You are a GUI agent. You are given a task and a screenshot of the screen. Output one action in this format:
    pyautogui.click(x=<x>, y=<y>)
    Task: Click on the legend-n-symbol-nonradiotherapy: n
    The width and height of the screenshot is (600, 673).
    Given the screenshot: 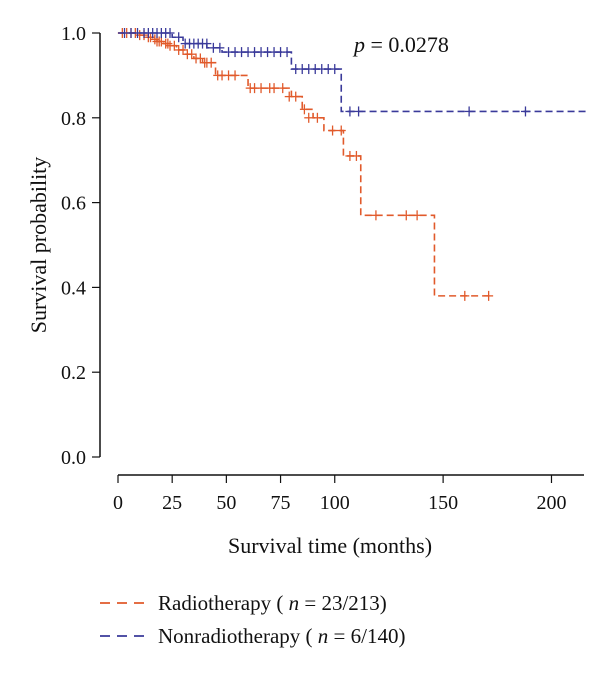 What is the action you would take?
    pyautogui.click(x=323, y=636)
    